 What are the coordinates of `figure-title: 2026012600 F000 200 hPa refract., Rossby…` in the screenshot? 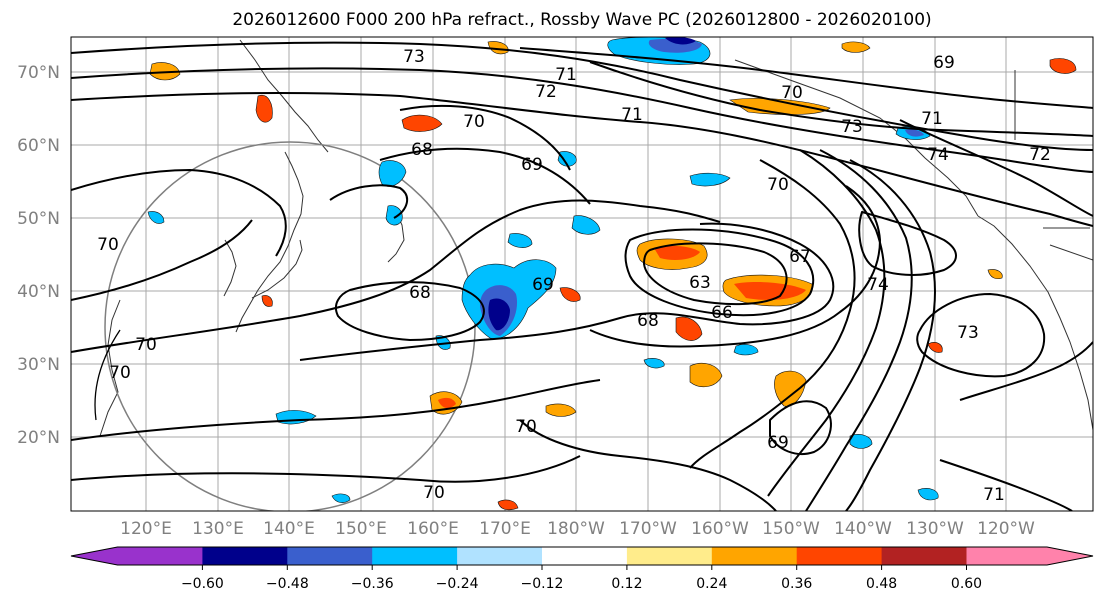 It's located at (581, 20).